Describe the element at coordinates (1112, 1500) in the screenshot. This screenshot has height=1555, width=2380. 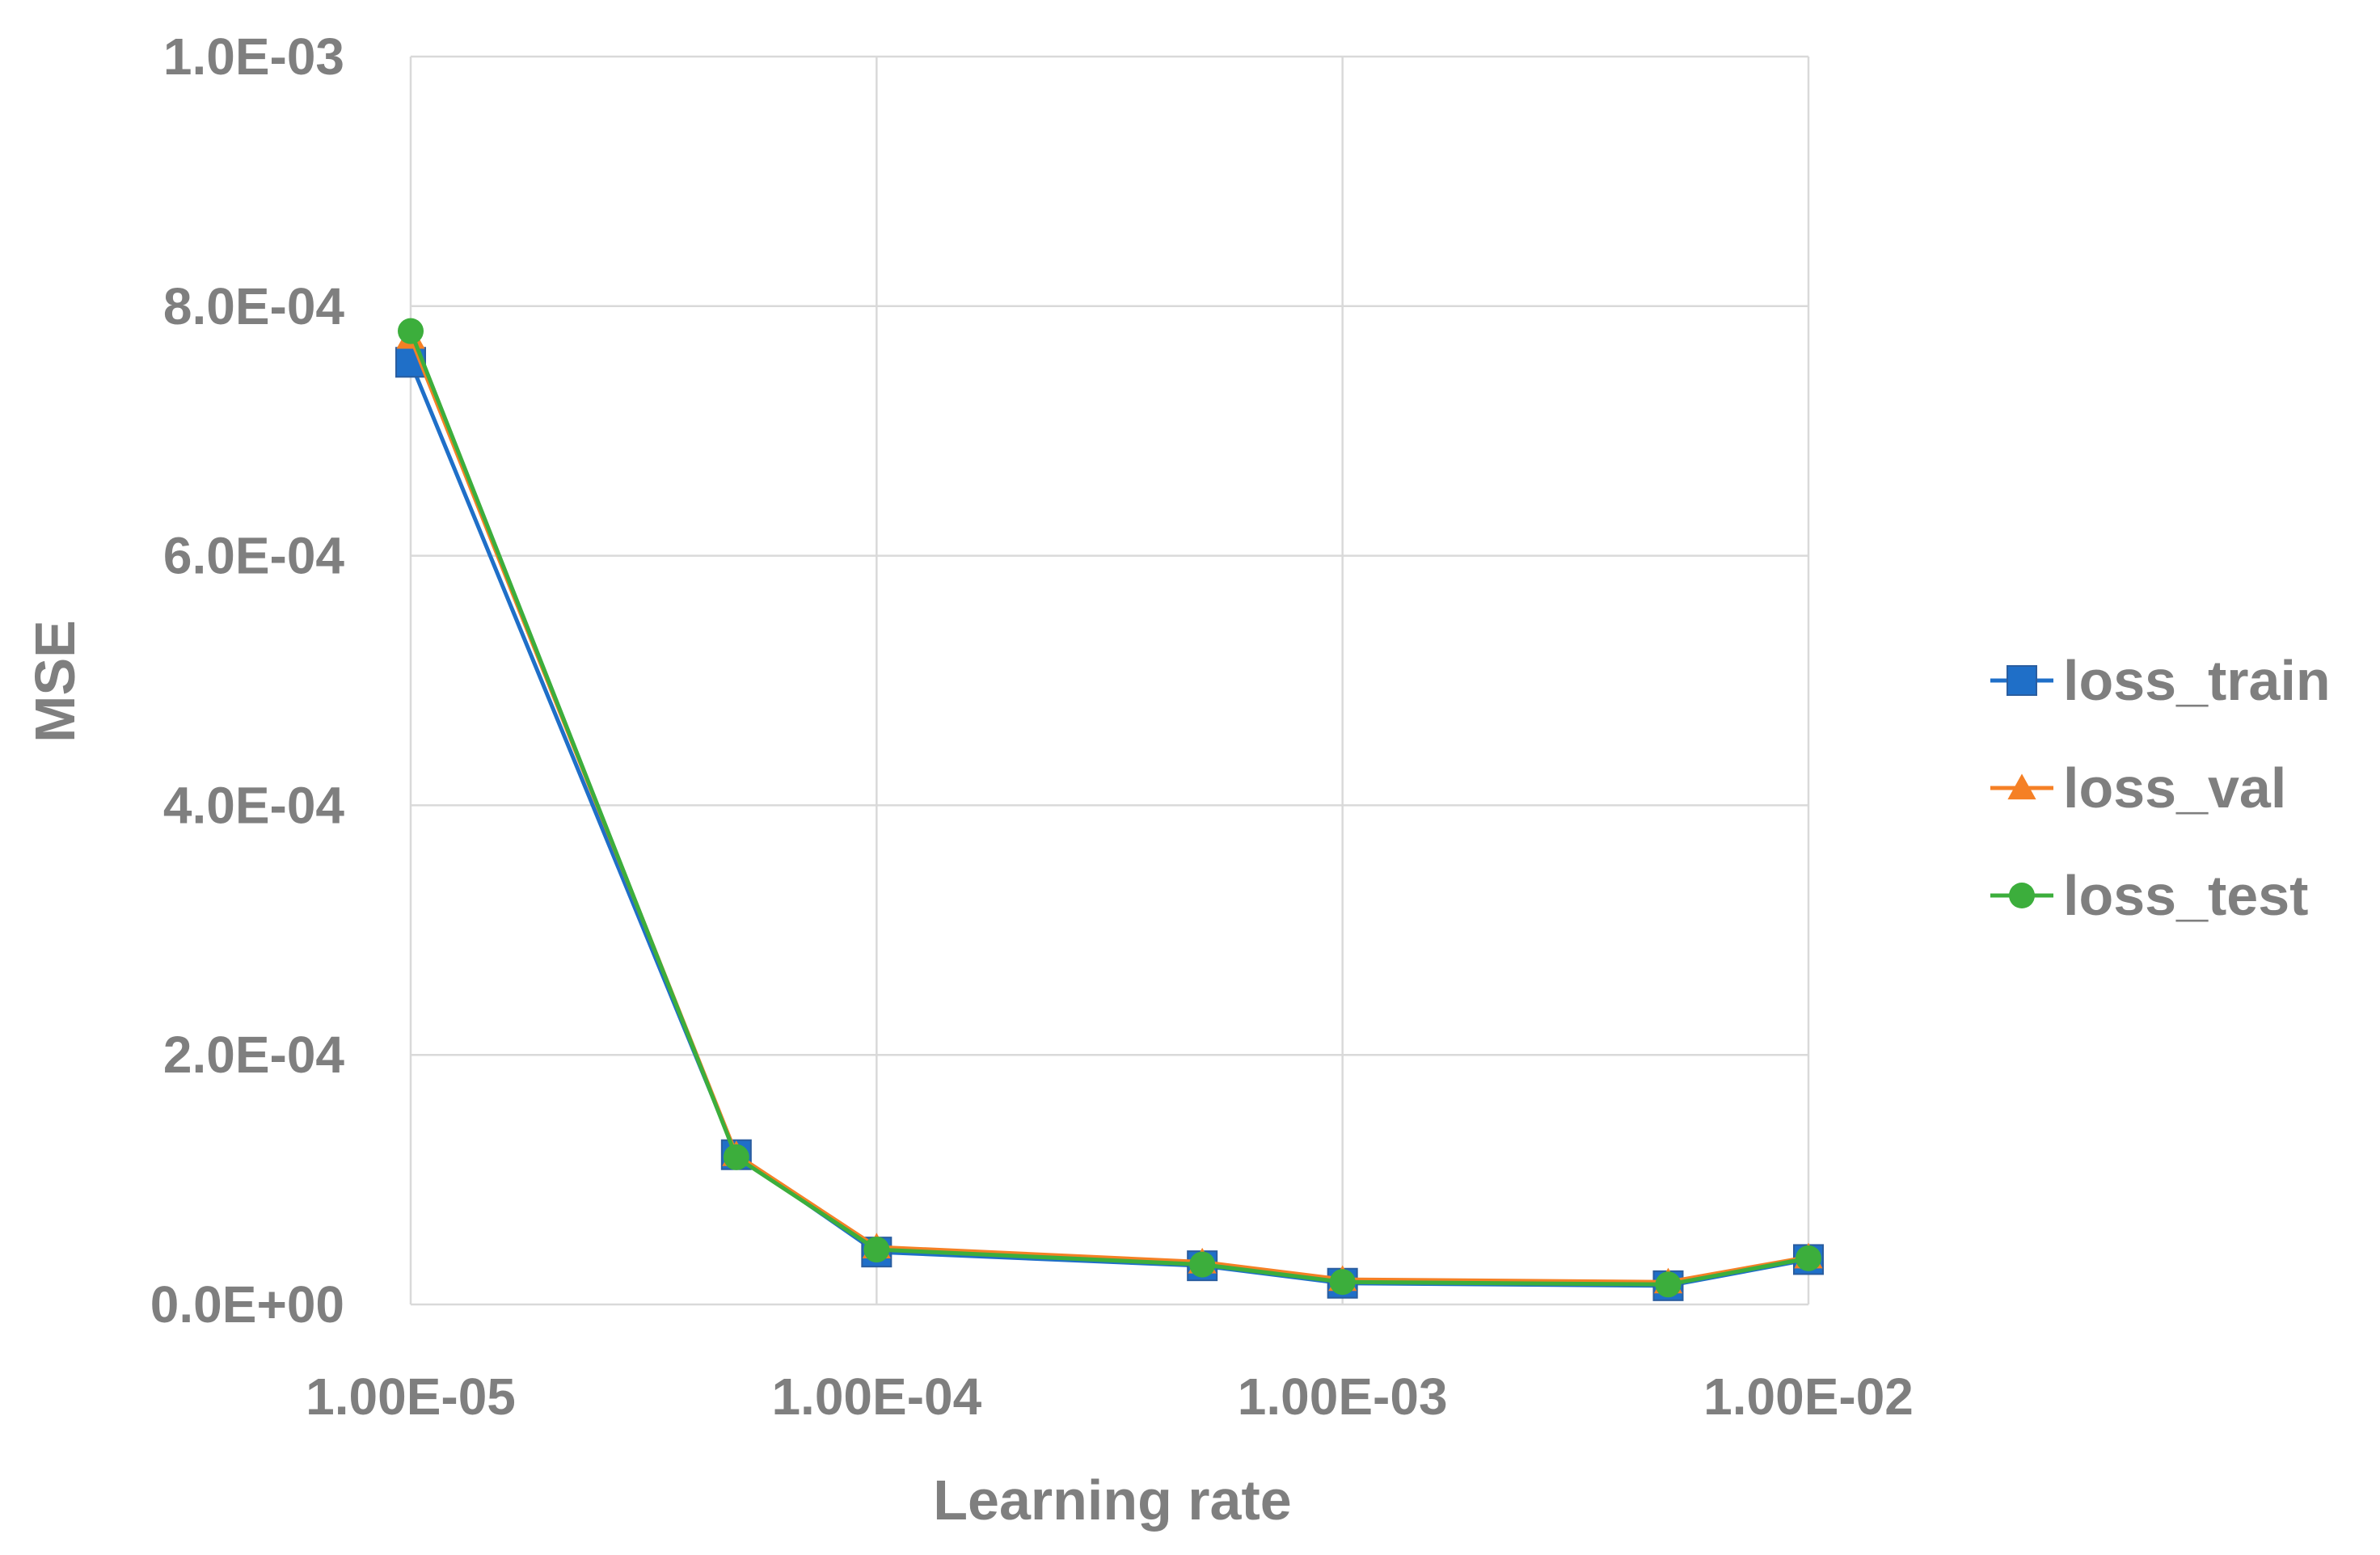
I see `x-axis-title: Learning rate` at that location.